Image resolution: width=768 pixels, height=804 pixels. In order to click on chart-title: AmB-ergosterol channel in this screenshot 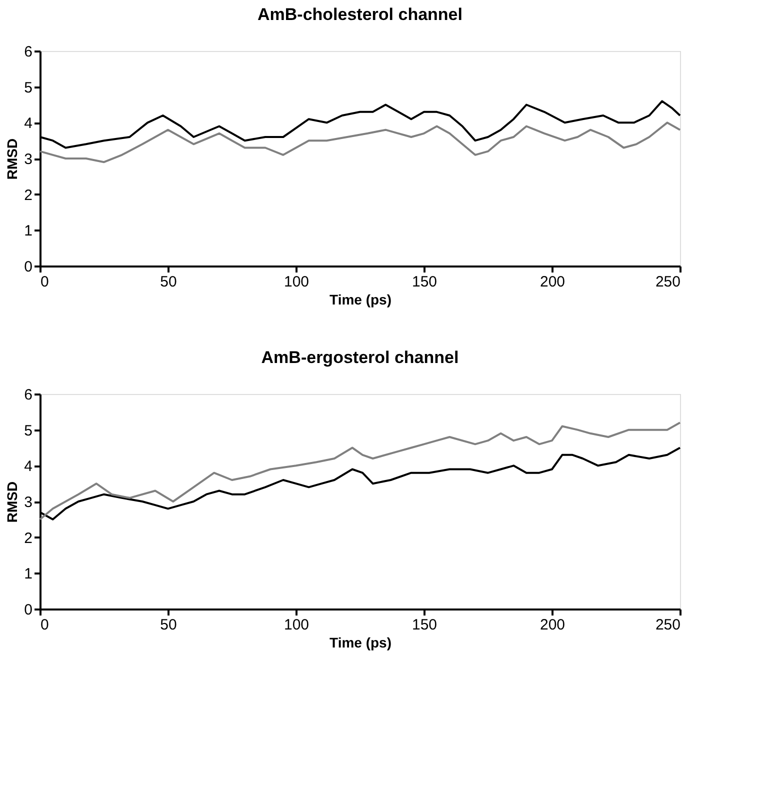, I will do `click(360, 357)`.